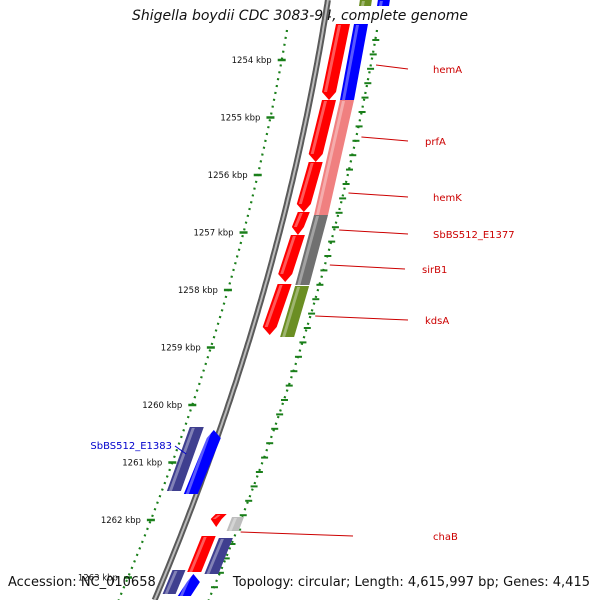  What do you see at coordinates (363, 3) in the screenshot?
I see `gene-top-olive-gloss` at bounding box center [363, 3].